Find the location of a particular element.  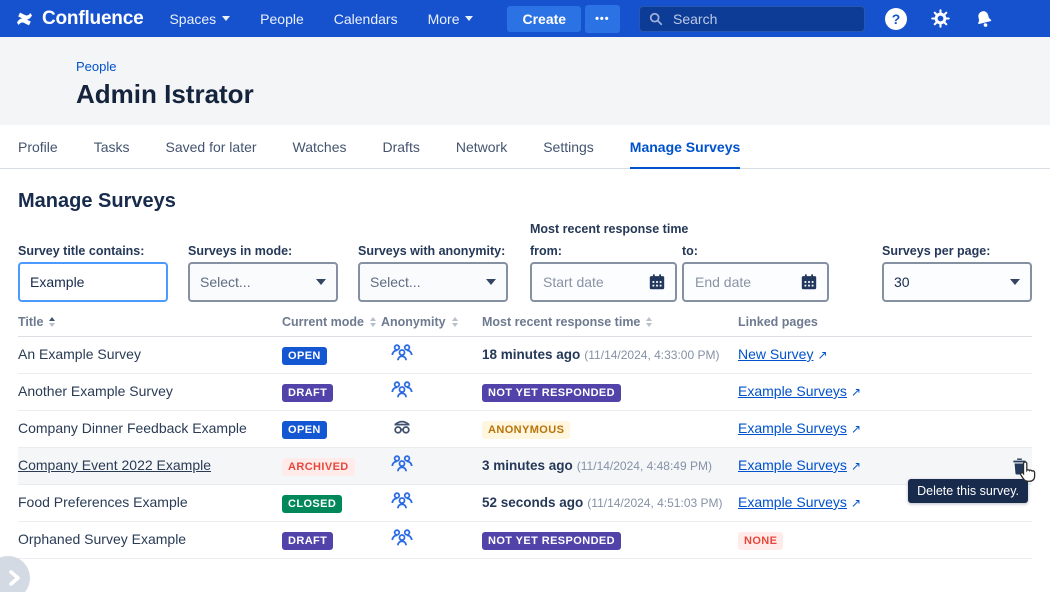

mode-cell: DRAFT is located at coordinates (331, 392).